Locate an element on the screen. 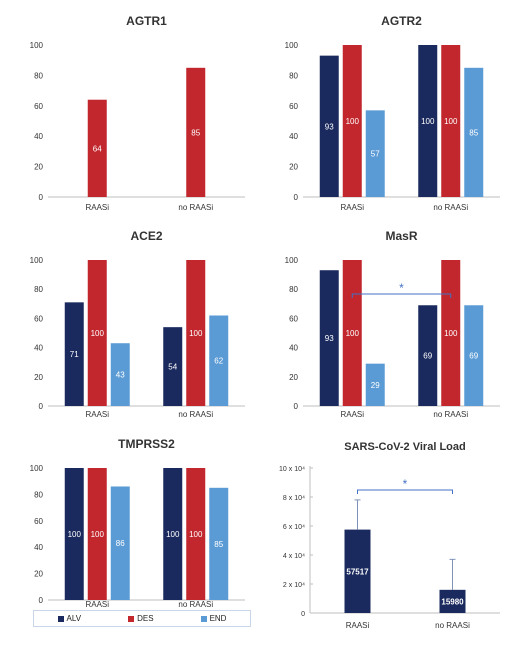 The image size is (520, 645). chart-masr-data-label-end-1: 69 is located at coordinates (473, 356).